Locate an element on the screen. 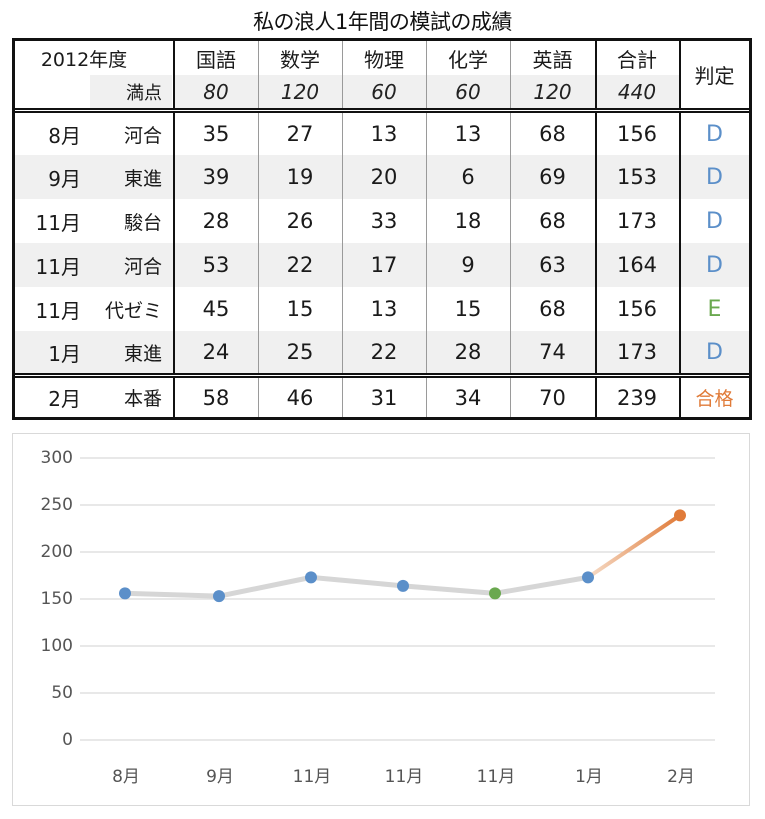 The image size is (765, 819). row-score: 15 is located at coordinates (468, 309).